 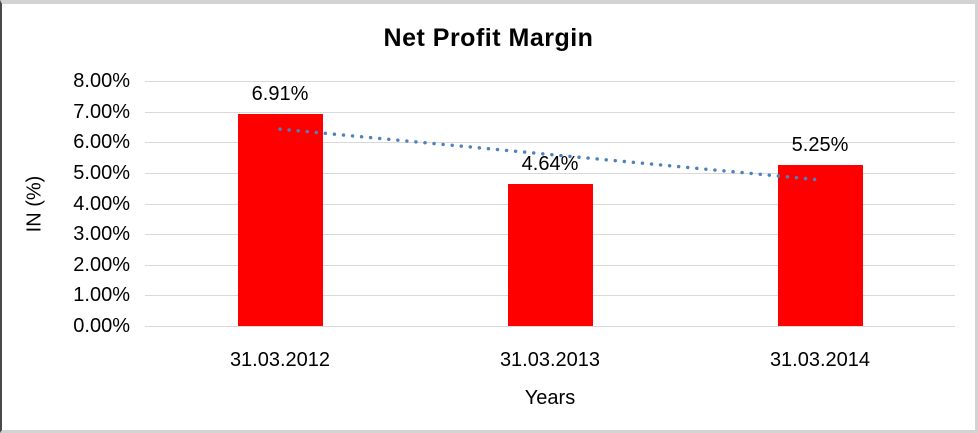 I want to click on x-axis-title: Years, so click(x=550, y=398).